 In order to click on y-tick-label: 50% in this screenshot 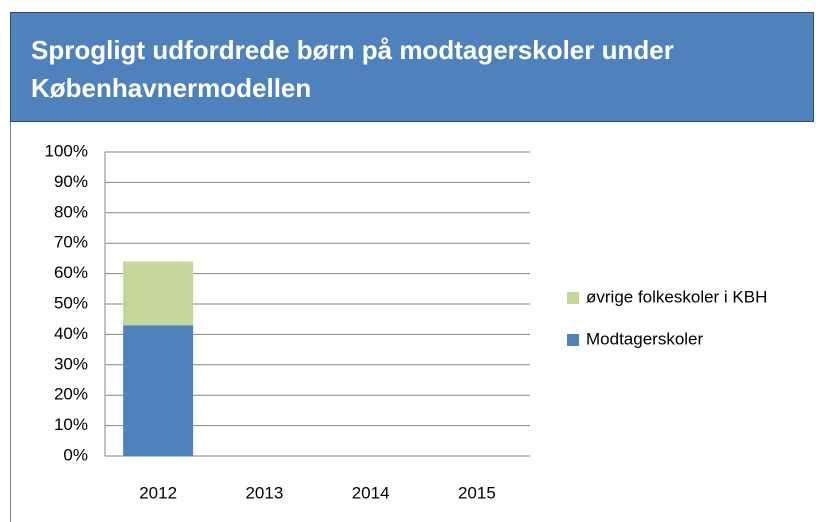, I will do `click(71, 302)`.